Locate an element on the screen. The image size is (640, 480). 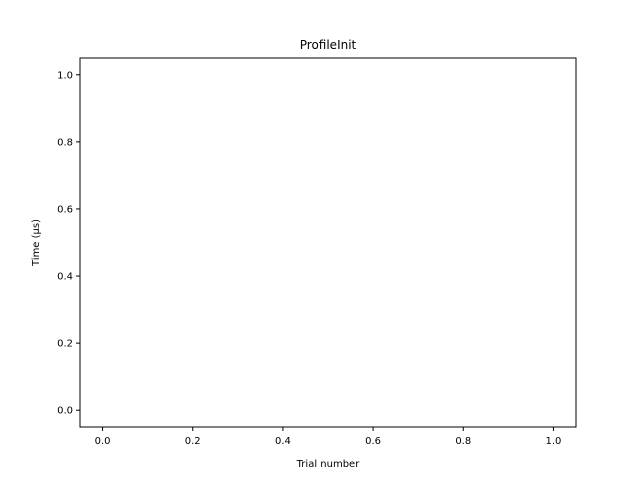
chart-title: ProfileInit is located at coordinates (328, 45).